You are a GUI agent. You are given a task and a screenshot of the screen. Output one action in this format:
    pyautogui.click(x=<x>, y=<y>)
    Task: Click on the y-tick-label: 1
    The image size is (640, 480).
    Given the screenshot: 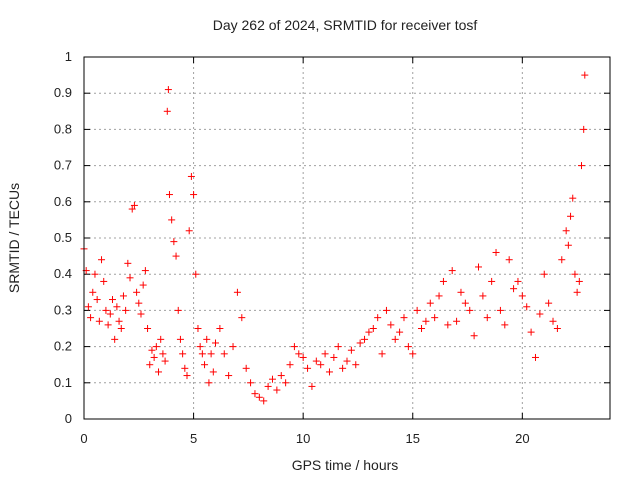 What is the action you would take?
    pyautogui.click(x=68, y=56)
    